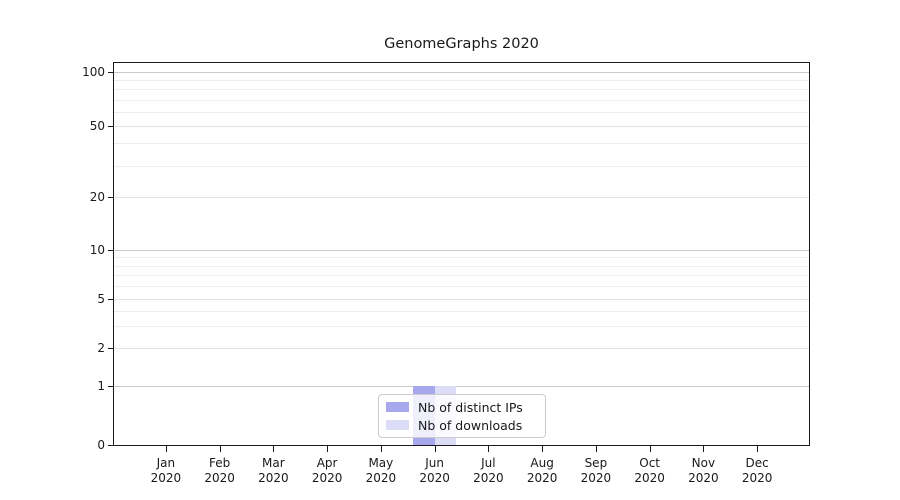  I want to click on y-tick-label-5: 5, so click(101, 298).